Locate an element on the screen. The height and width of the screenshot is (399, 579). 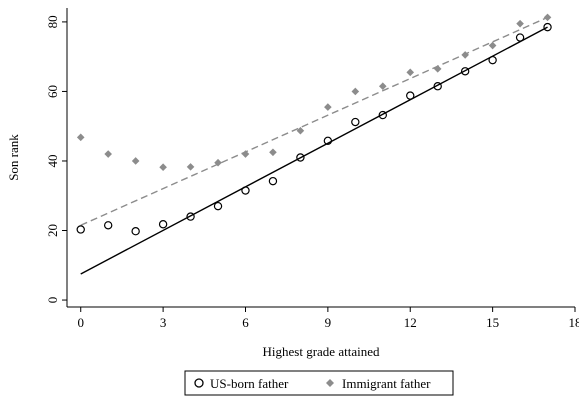
y-axis-title: Son rank is located at coordinates (13, 157).